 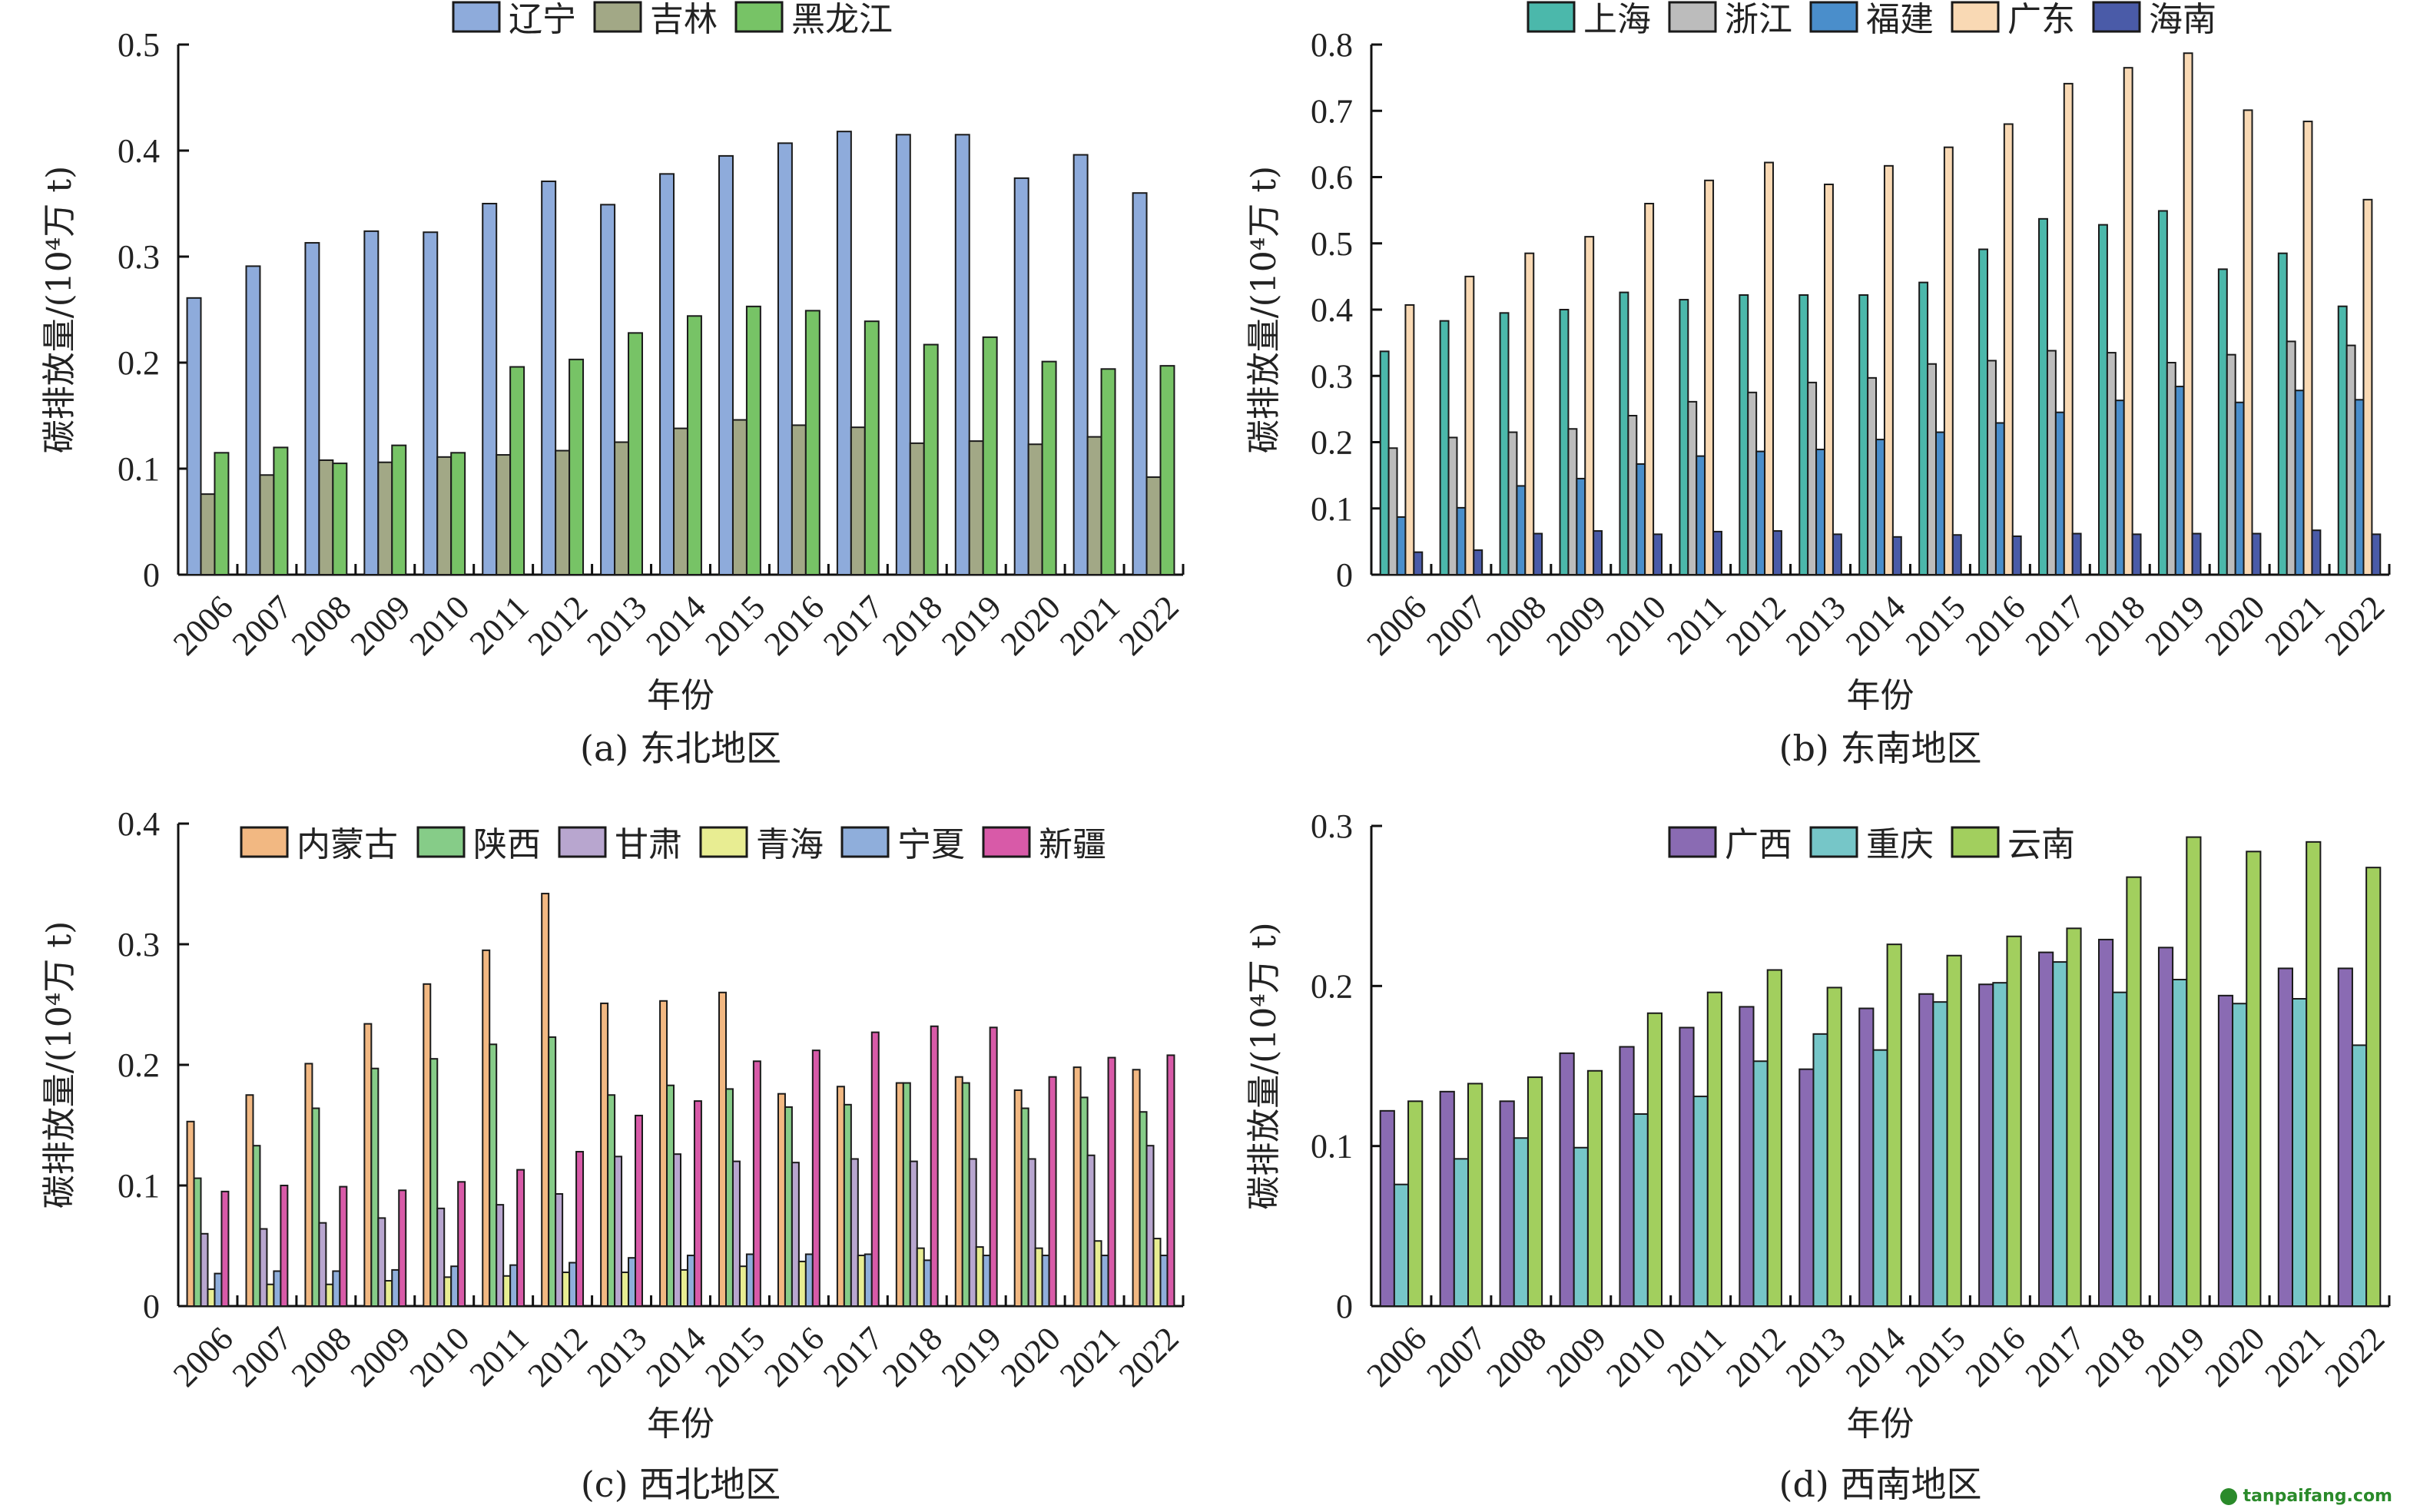 What do you see at coordinates (1409, 439) in the screenshot?
I see `bar-广东-2006` at bounding box center [1409, 439].